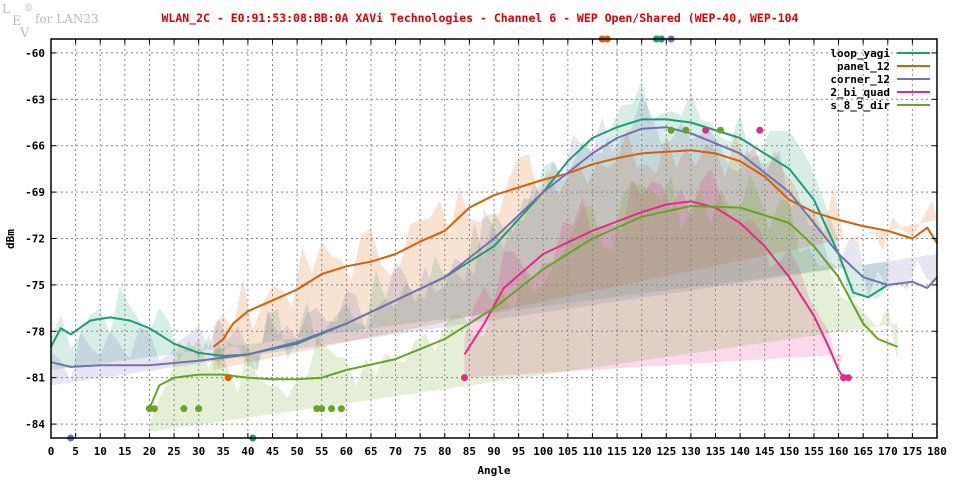 Image resolution: width=960 pixels, height=480 pixels. I want to click on x-tick-label: 85, so click(469, 451).